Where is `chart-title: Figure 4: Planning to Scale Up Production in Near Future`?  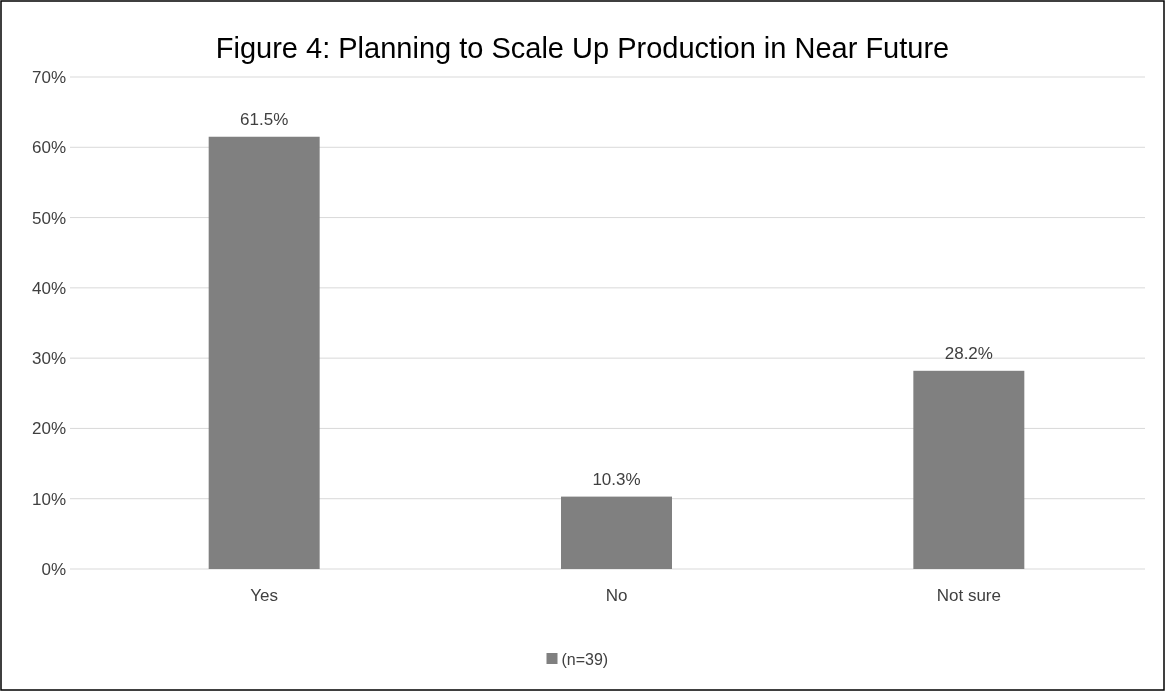
chart-title: Figure 4: Planning to Scale Up Production in Near Future is located at coordinates (582, 48).